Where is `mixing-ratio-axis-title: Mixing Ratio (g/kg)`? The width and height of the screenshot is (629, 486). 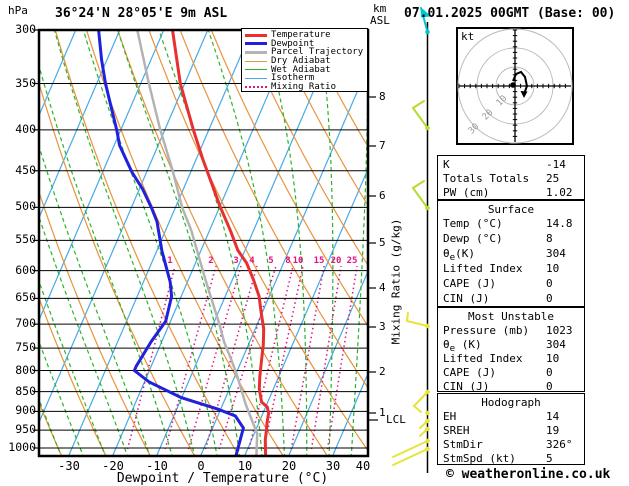
mixing-ratio-axis-title: Mixing Ratio (g/kg) is located at coordinates (396, 281).